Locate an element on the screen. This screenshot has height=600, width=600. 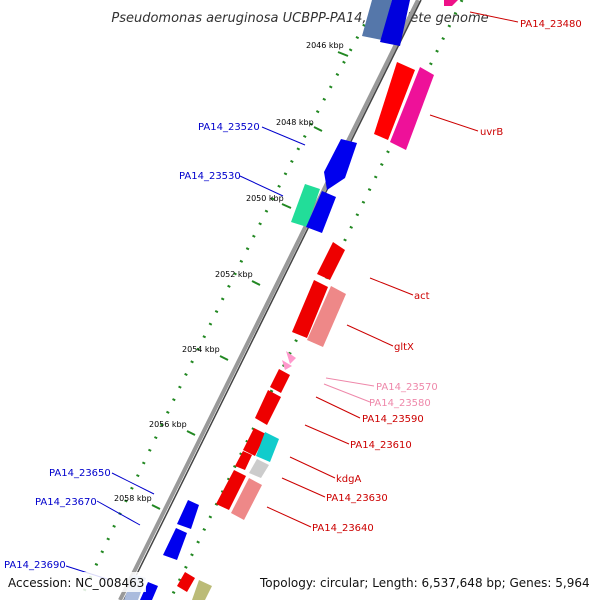
footer-bg-left is located at coordinates (75, 582).